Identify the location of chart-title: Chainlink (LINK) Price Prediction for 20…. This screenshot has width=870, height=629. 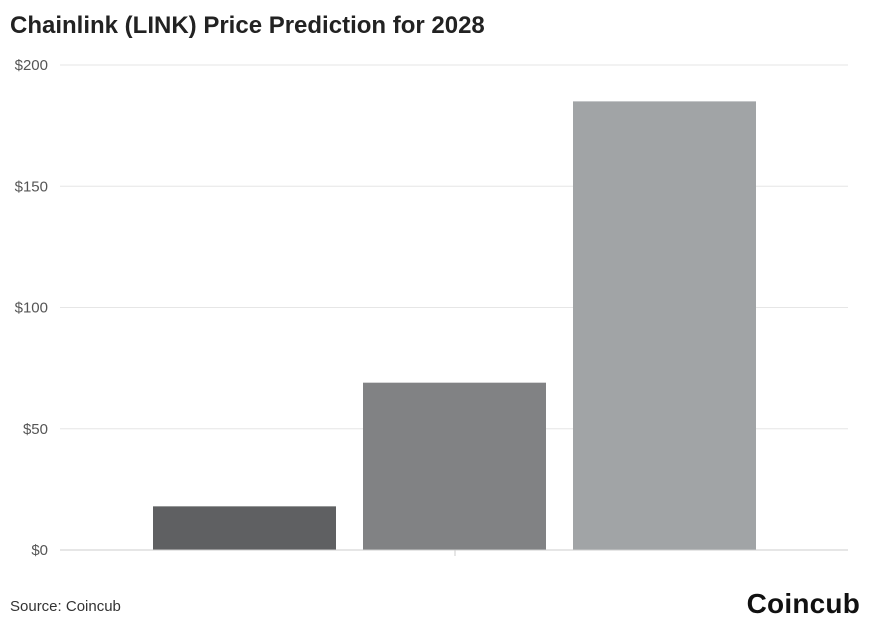
(247, 25).